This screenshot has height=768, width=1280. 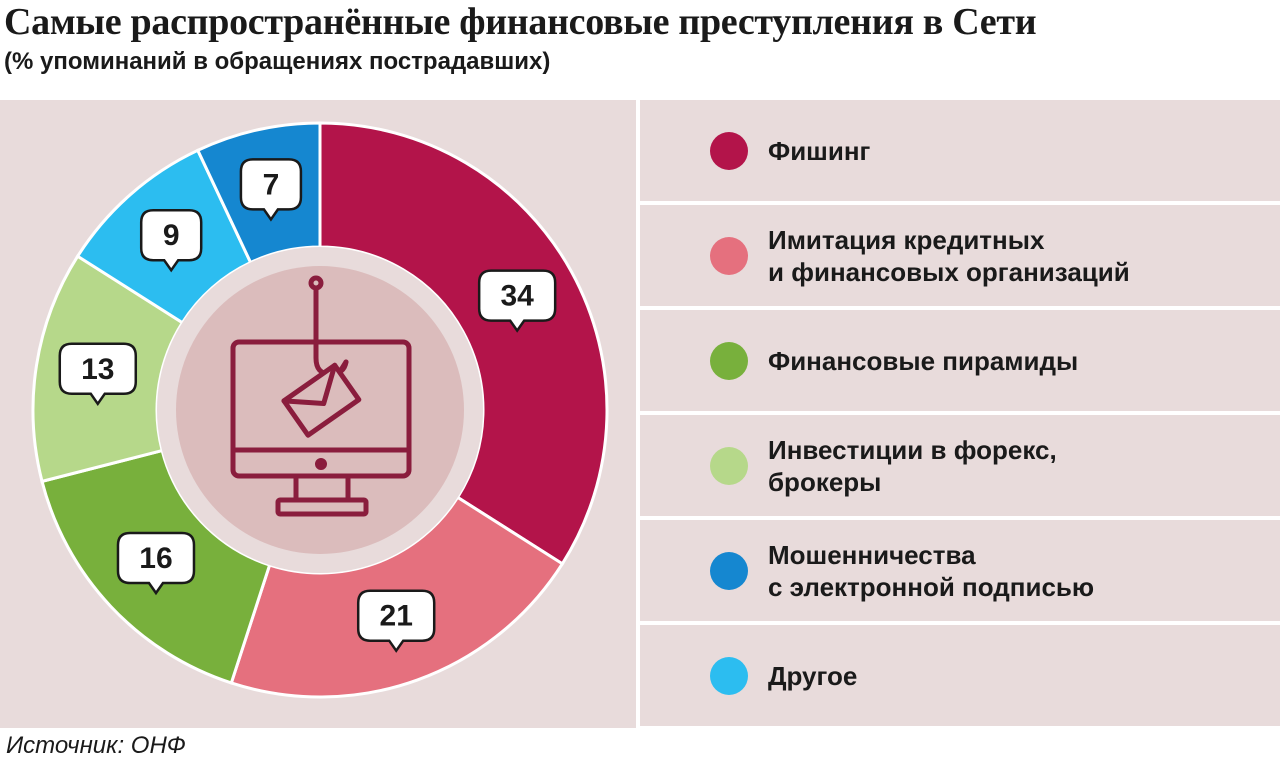 I want to click on data-label-value: 7, so click(x=271, y=184).